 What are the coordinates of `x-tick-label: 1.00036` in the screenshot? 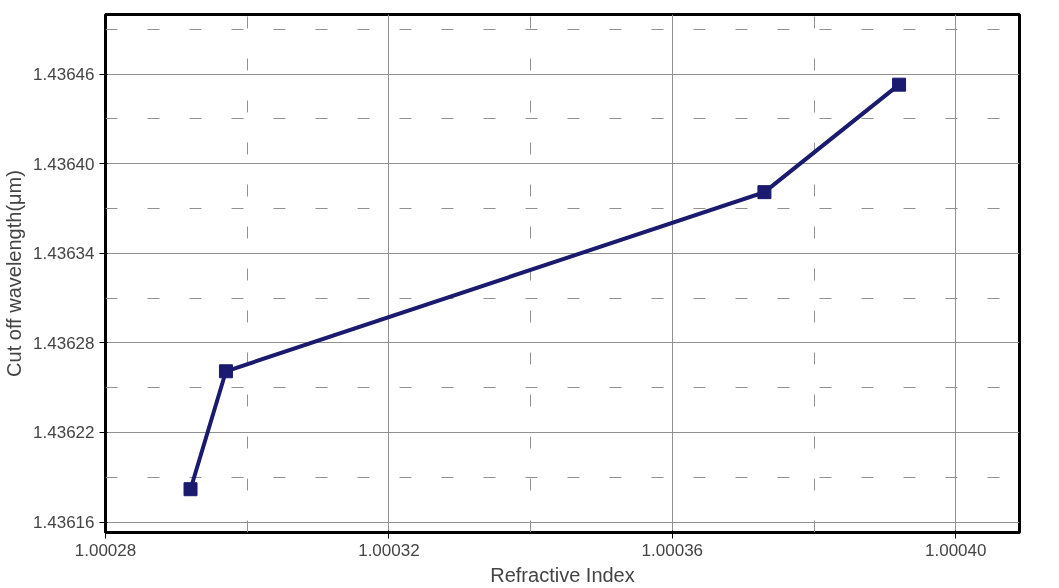 It's located at (672, 550).